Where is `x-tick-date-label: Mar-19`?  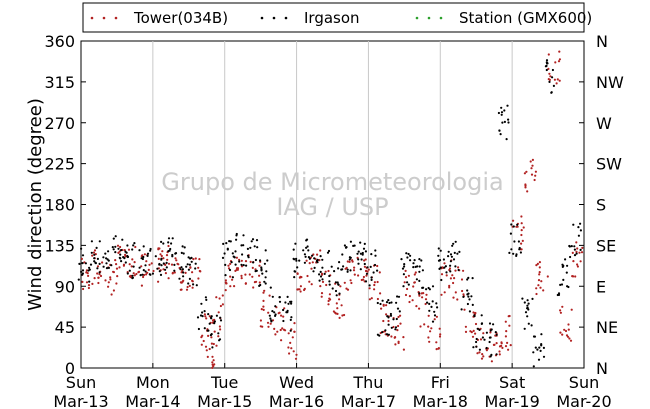
x-tick-date-label: Mar-19 is located at coordinates (511, 400).